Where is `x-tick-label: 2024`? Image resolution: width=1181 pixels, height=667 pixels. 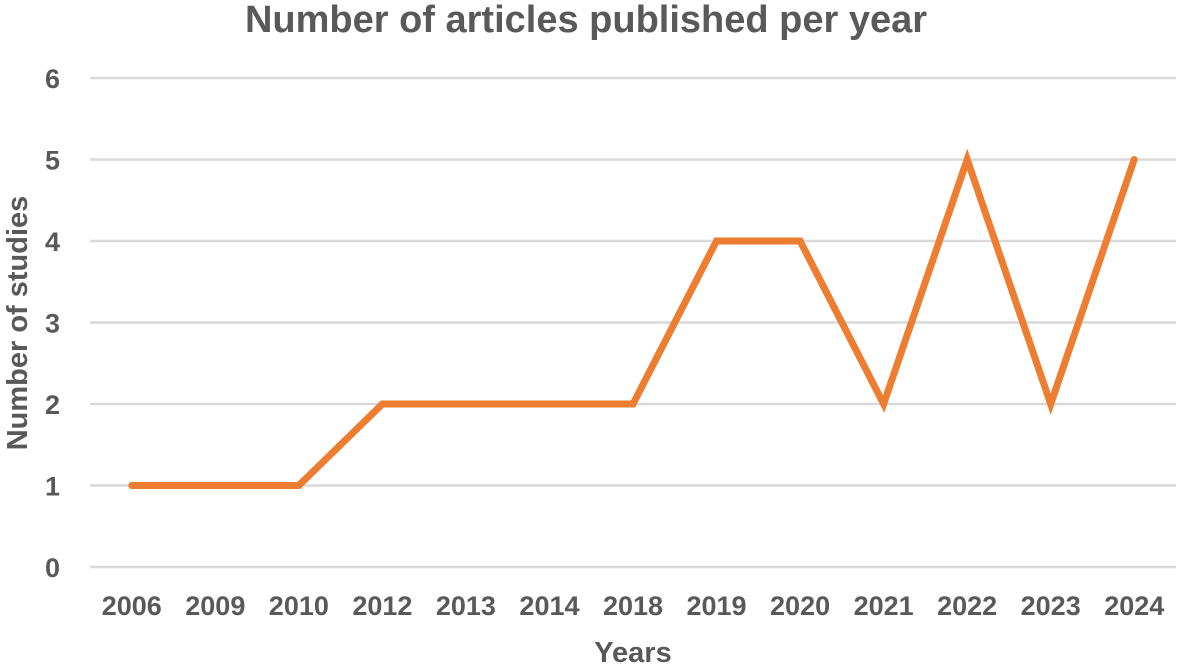
x-tick-label: 2024 is located at coordinates (1134, 606).